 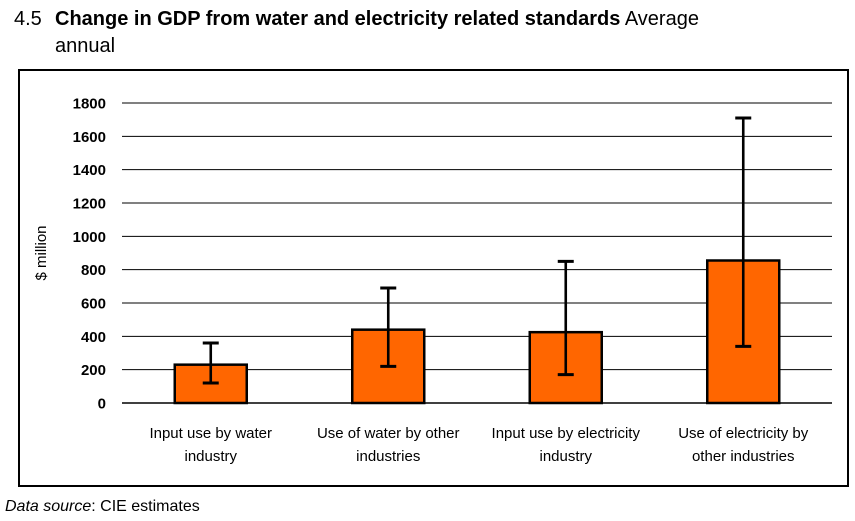 I want to click on y-tick-label: 1000, so click(x=89, y=237).